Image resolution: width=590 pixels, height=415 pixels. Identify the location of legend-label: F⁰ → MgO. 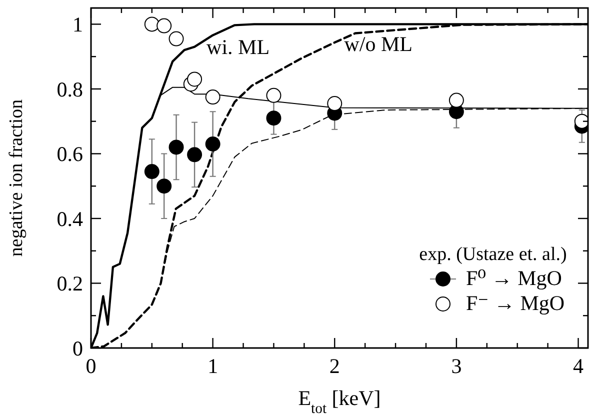
(514, 278).